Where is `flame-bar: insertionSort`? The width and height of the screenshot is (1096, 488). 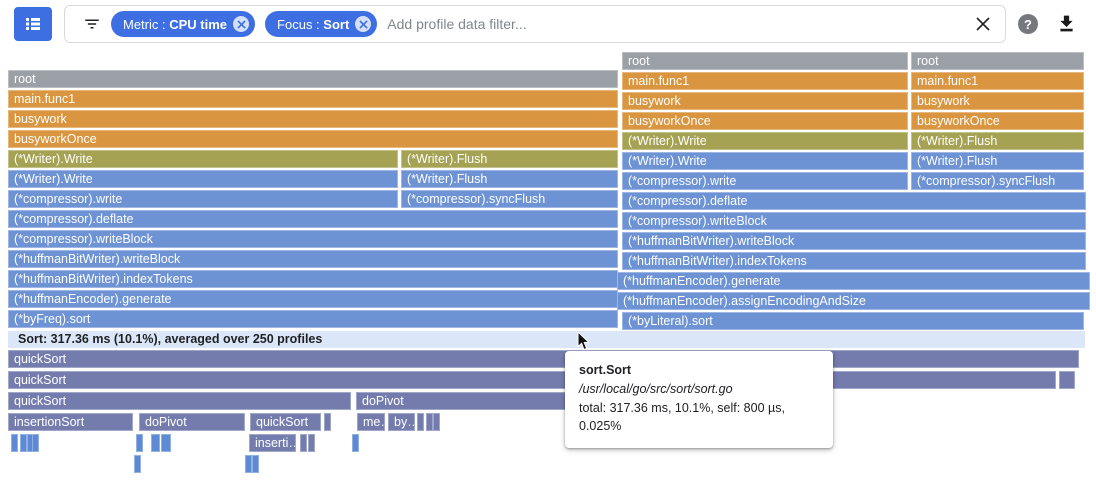 flame-bar: insertionSort is located at coordinates (70, 422).